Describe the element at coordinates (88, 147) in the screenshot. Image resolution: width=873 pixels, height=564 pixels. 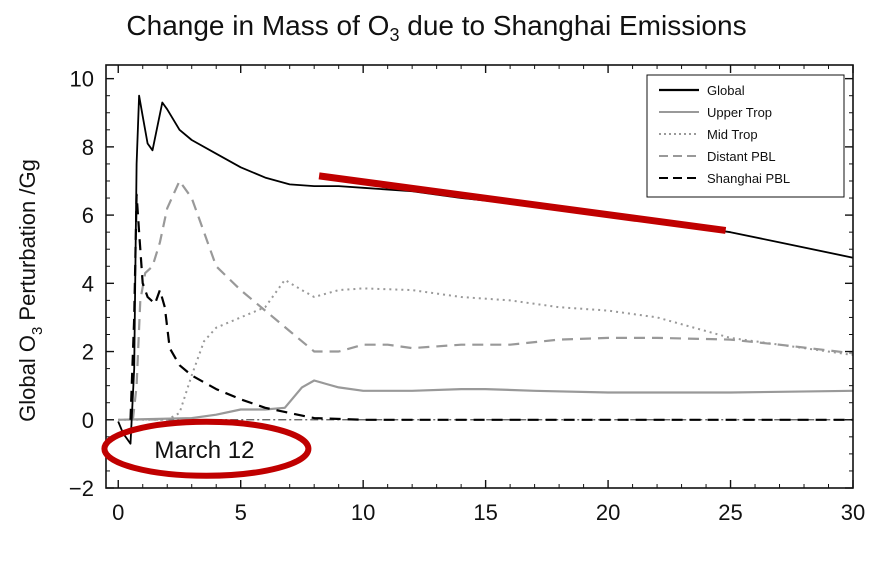
I see `y-tick-label: 8` at that location.